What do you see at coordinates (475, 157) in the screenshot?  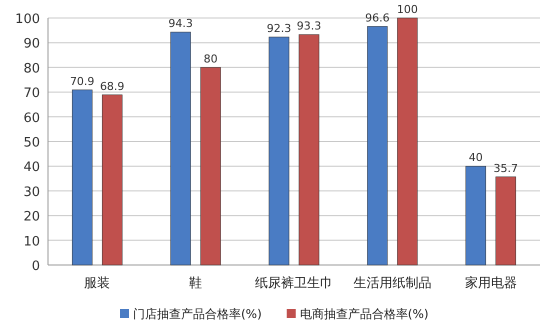 I see `data-label: 40` at bounding box center [475, 157].